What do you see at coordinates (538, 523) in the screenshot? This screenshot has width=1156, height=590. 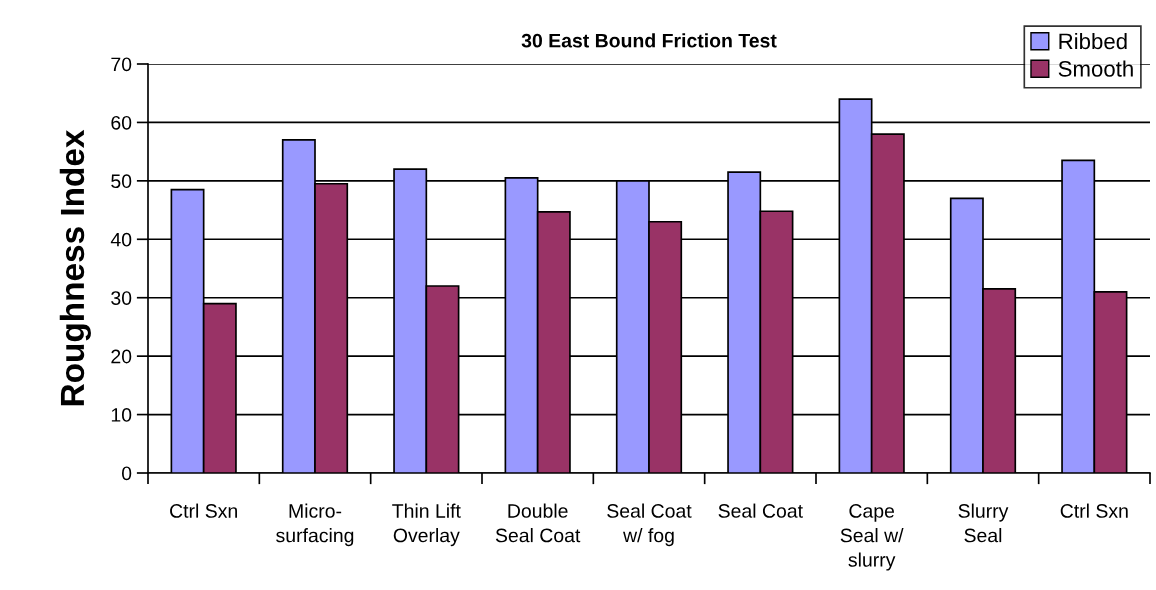 I see `x-tick-label: Double Seal Coat` at bounding box center [538, 523].